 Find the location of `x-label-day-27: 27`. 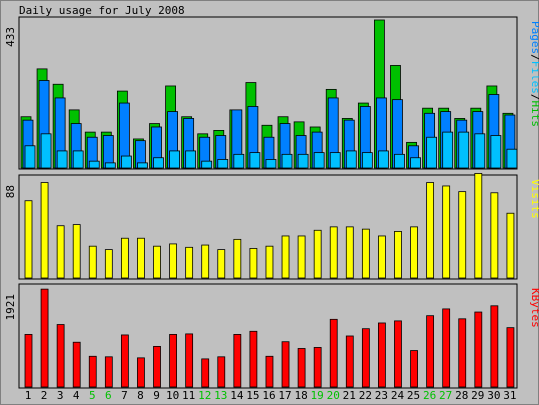

x-label-day-27: 27 is located at coordinates (445, 395).